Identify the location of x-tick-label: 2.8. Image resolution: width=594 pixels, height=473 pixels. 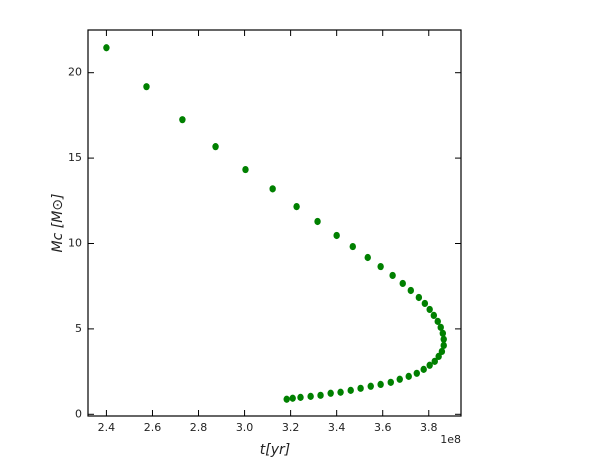
(199, 427).